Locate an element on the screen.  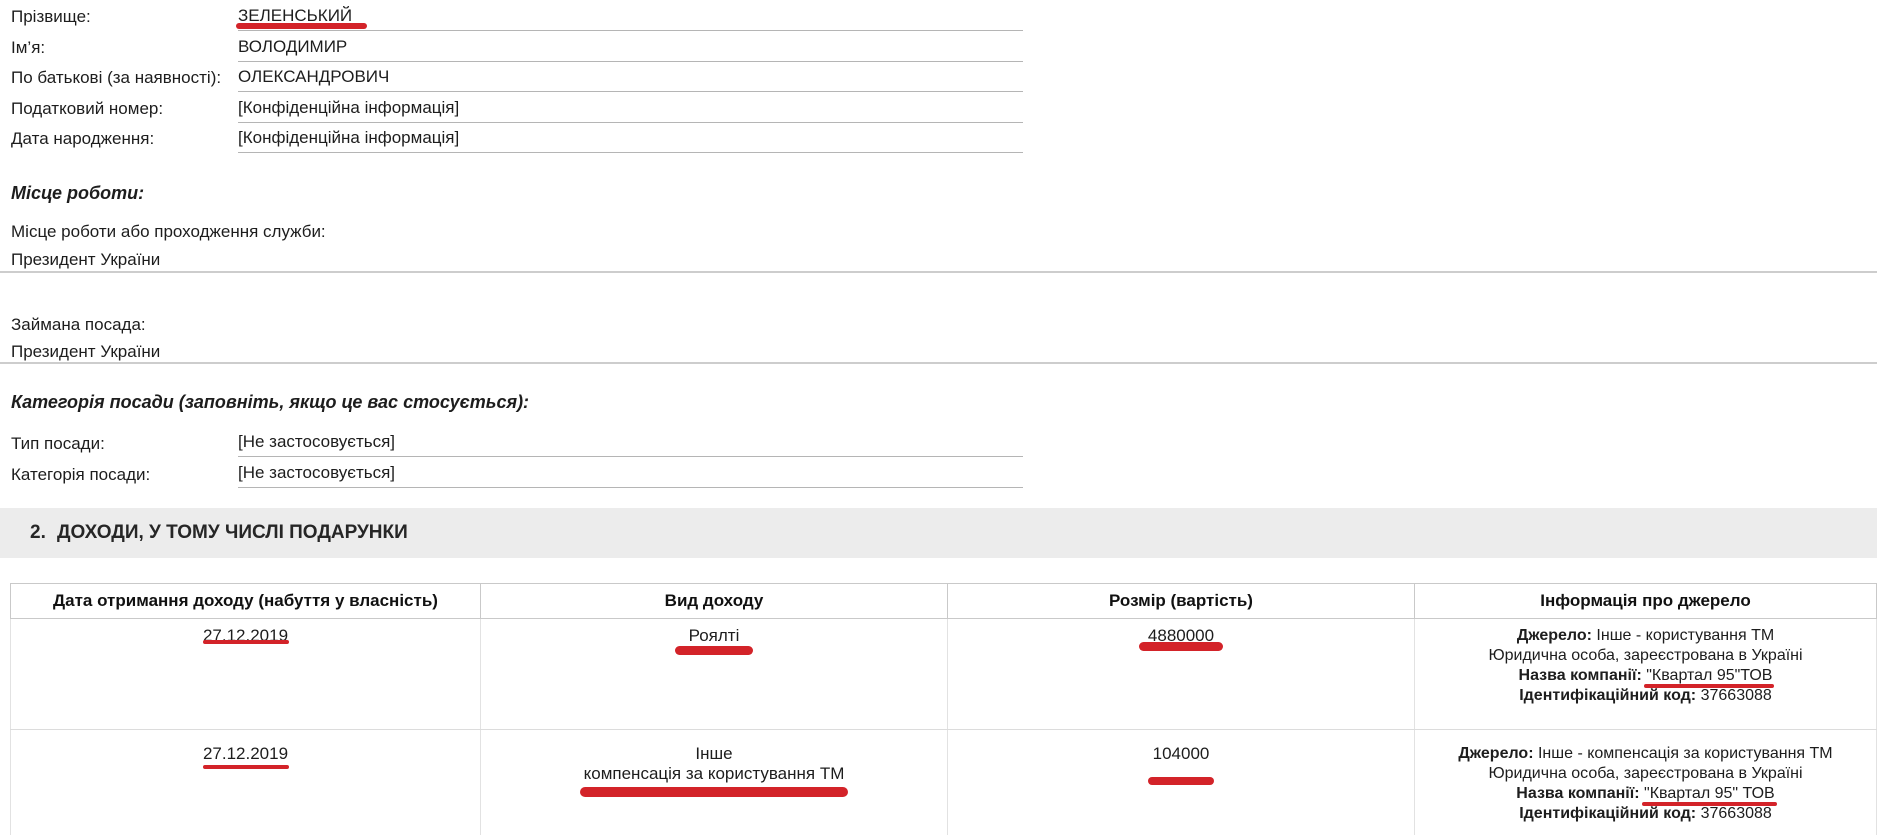
field-label-surname: Прізвище: is located at coordinates (51, 16).